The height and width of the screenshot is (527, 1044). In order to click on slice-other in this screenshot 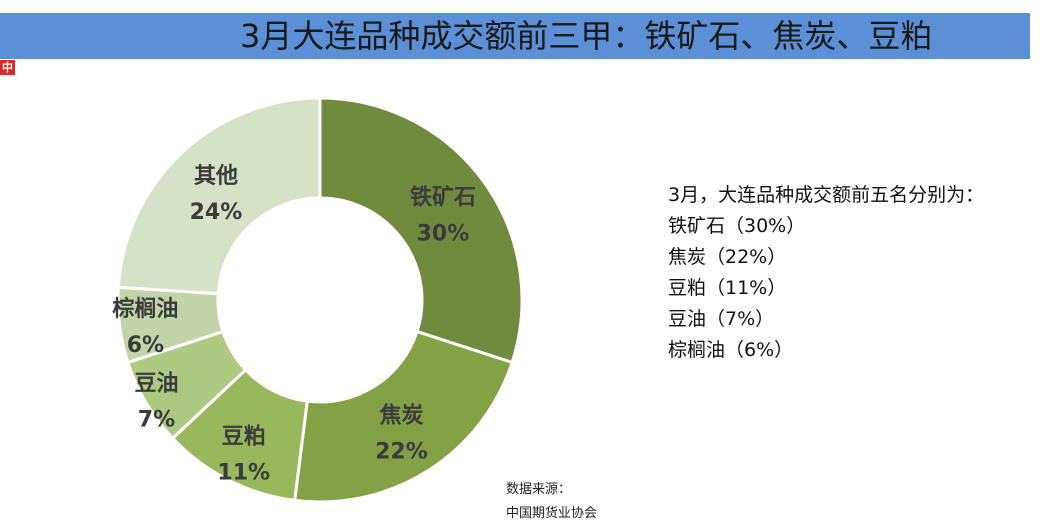, I will do `click(219, 196)`.